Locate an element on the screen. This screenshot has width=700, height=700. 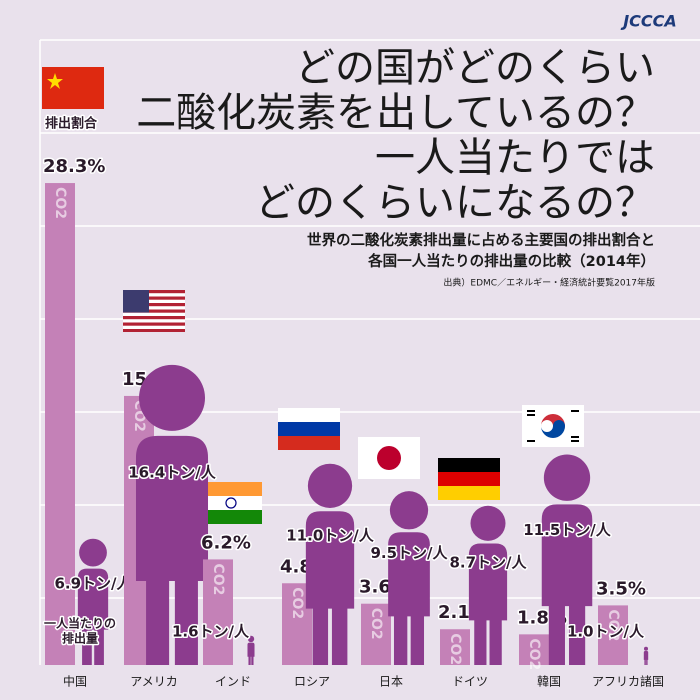
per-capita-label: 6.9トン/人 is located at coordinates (93, 584).